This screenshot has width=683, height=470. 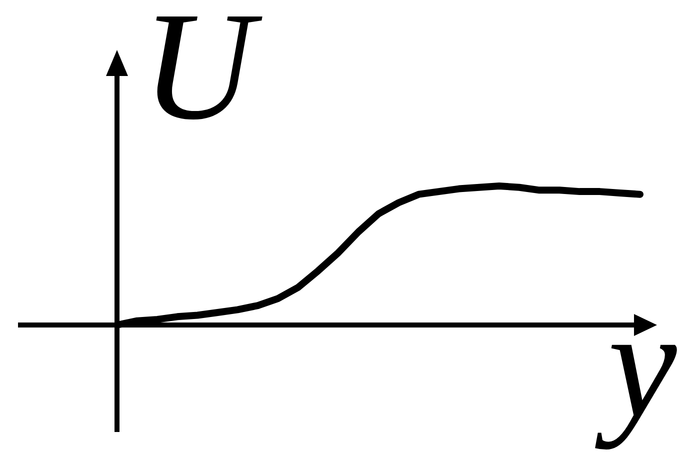 What do you see at coordinates (636, 364) in the screenshot?
I see `x-axis-title: y` at bounding box center [636, 364].